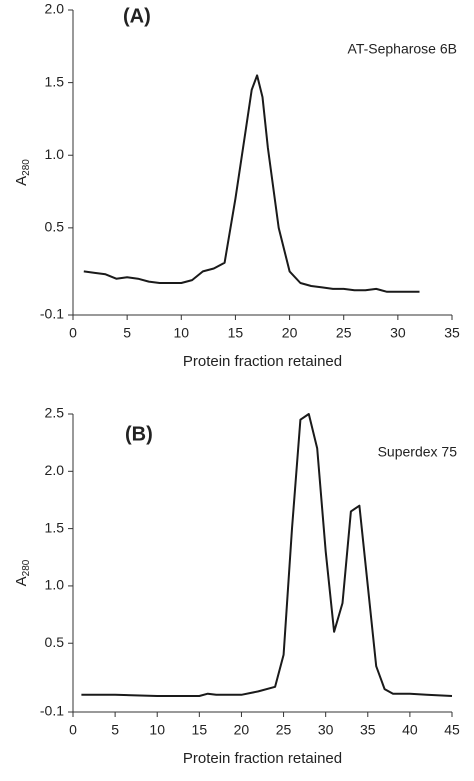 This screenshot has height=781, width=474. I want to click on x-tick-label: 45, so click(452, 730).